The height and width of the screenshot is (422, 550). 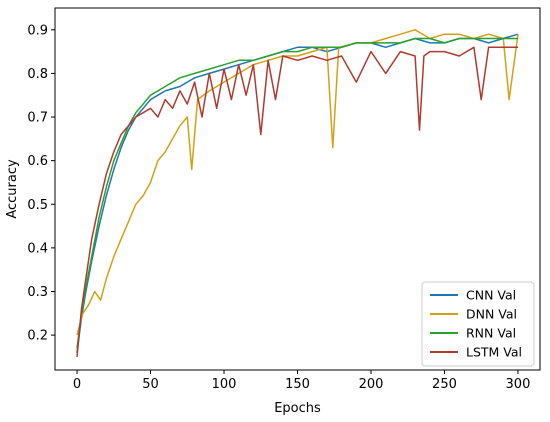 What do you see at coordinates (494, 352) in the screenshot?
I see `legend-label: LSTM Val` at bounding box center [494, 352].